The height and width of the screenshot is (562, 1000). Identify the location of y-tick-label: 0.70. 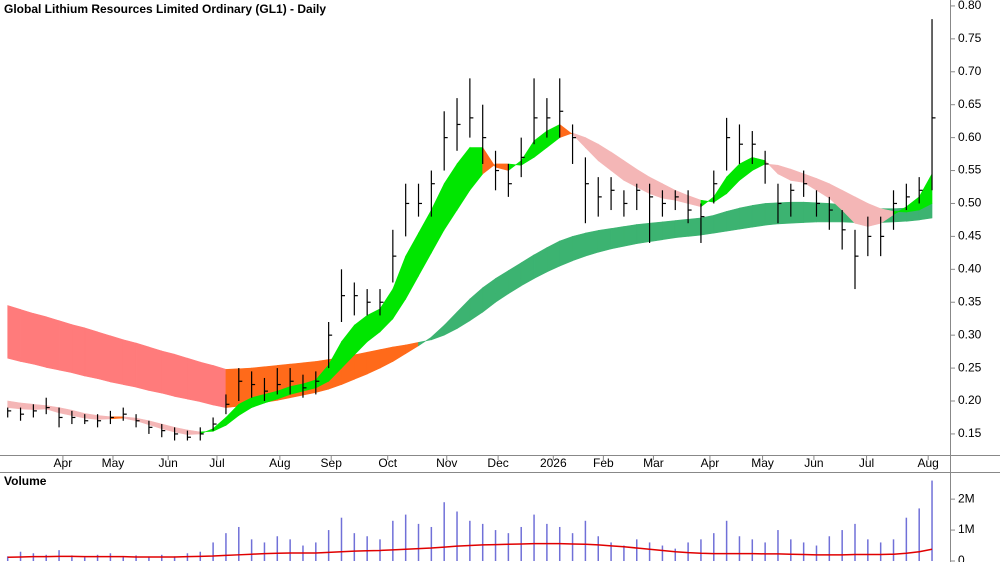
(970, 71).